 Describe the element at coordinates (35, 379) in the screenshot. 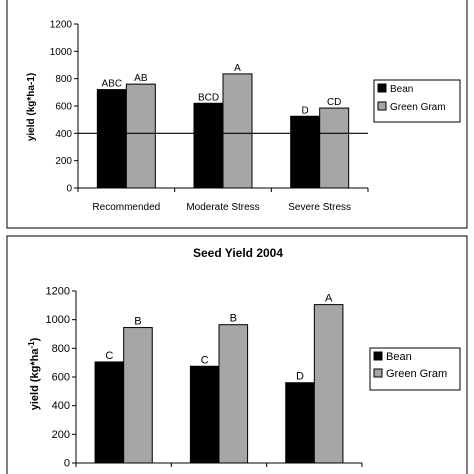

I see `y-axis-label-main: yield (kg*ha` at that location.